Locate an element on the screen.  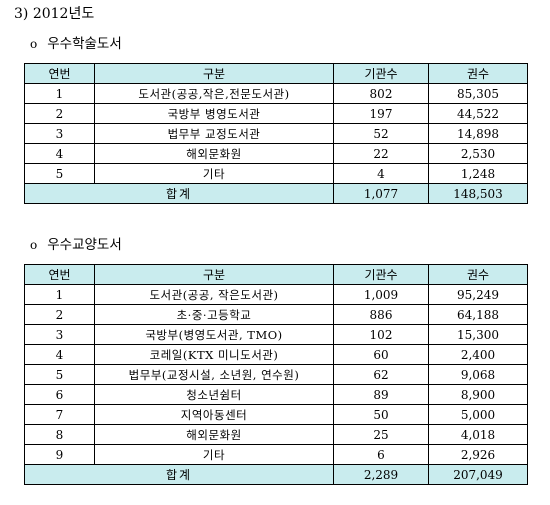
row-no: 9 is located at coordinates (59, 454).